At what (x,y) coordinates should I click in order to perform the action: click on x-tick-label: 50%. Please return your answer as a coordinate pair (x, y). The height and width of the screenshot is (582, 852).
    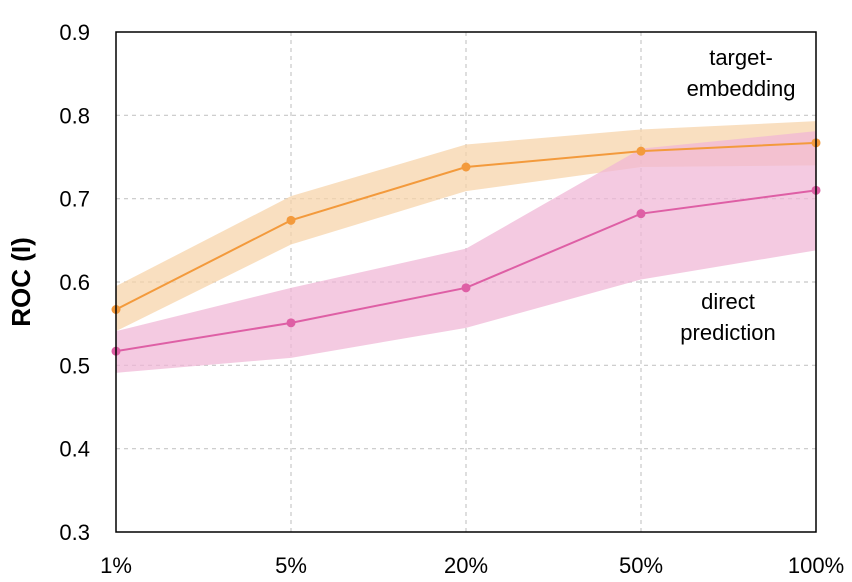
    Looking at the image, I should click on (641, 565).